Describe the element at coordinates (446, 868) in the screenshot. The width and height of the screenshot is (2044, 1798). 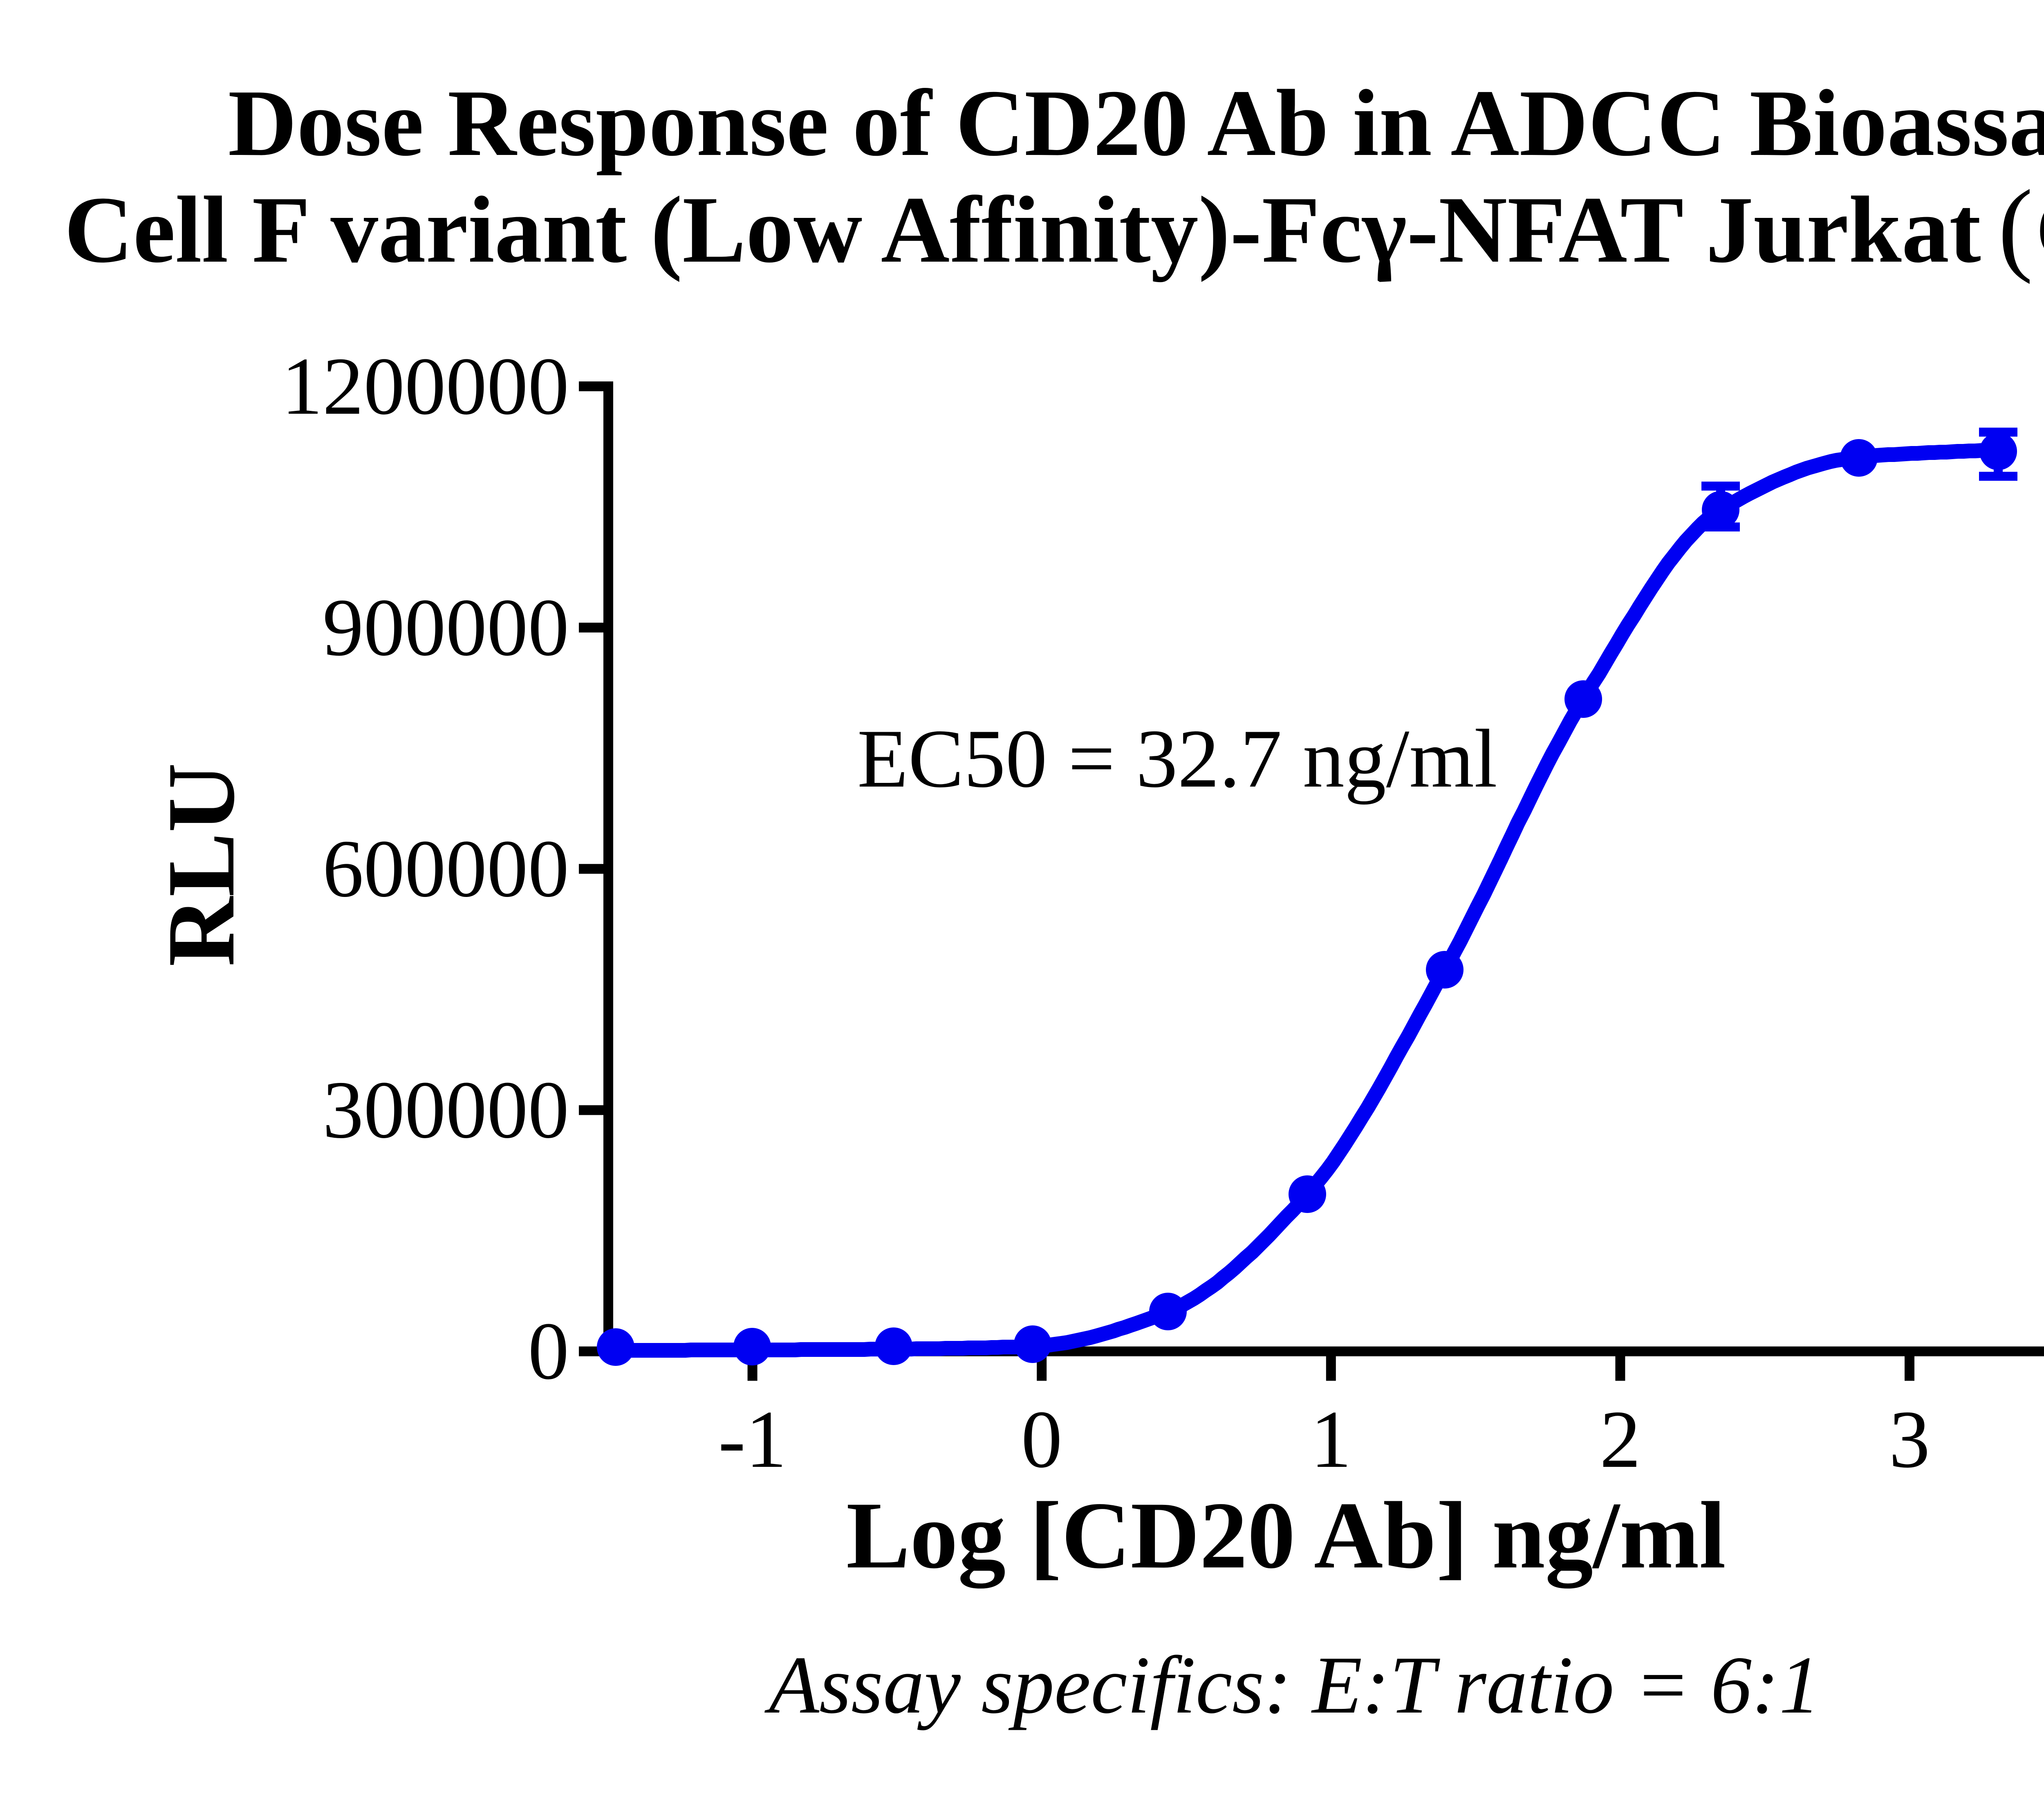
I see `svg-text: 600000` at that location.